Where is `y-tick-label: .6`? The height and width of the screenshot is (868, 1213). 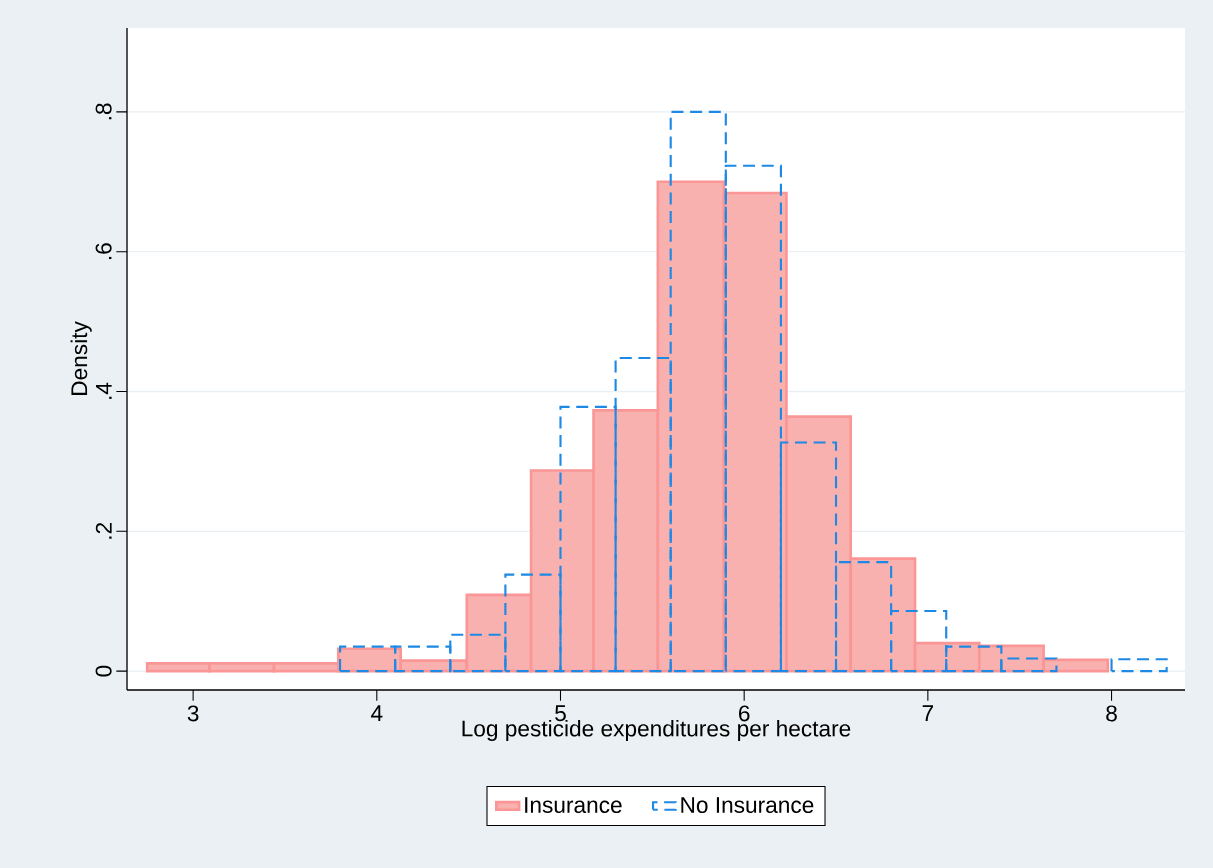
y-tick-label: .6 is located at coordinates (103, 251).